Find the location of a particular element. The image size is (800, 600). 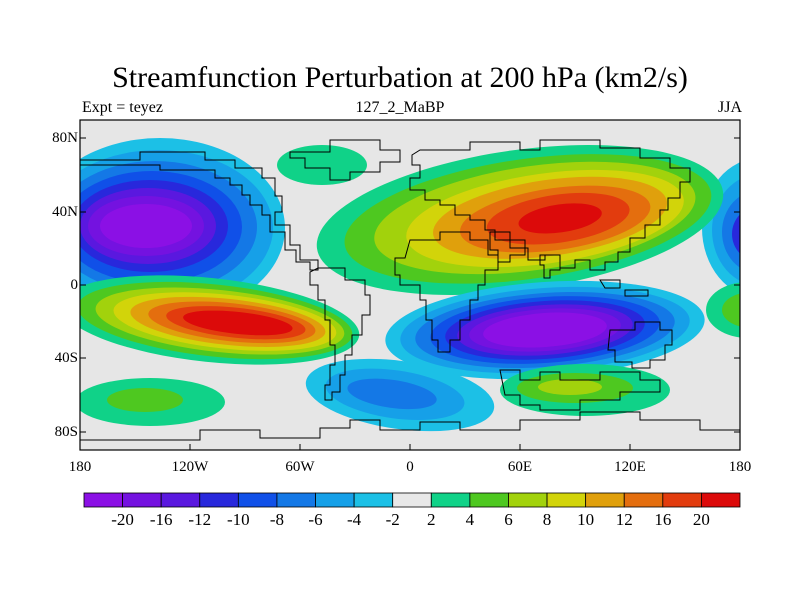

coastline-australia is located at coordinates (640, 345).